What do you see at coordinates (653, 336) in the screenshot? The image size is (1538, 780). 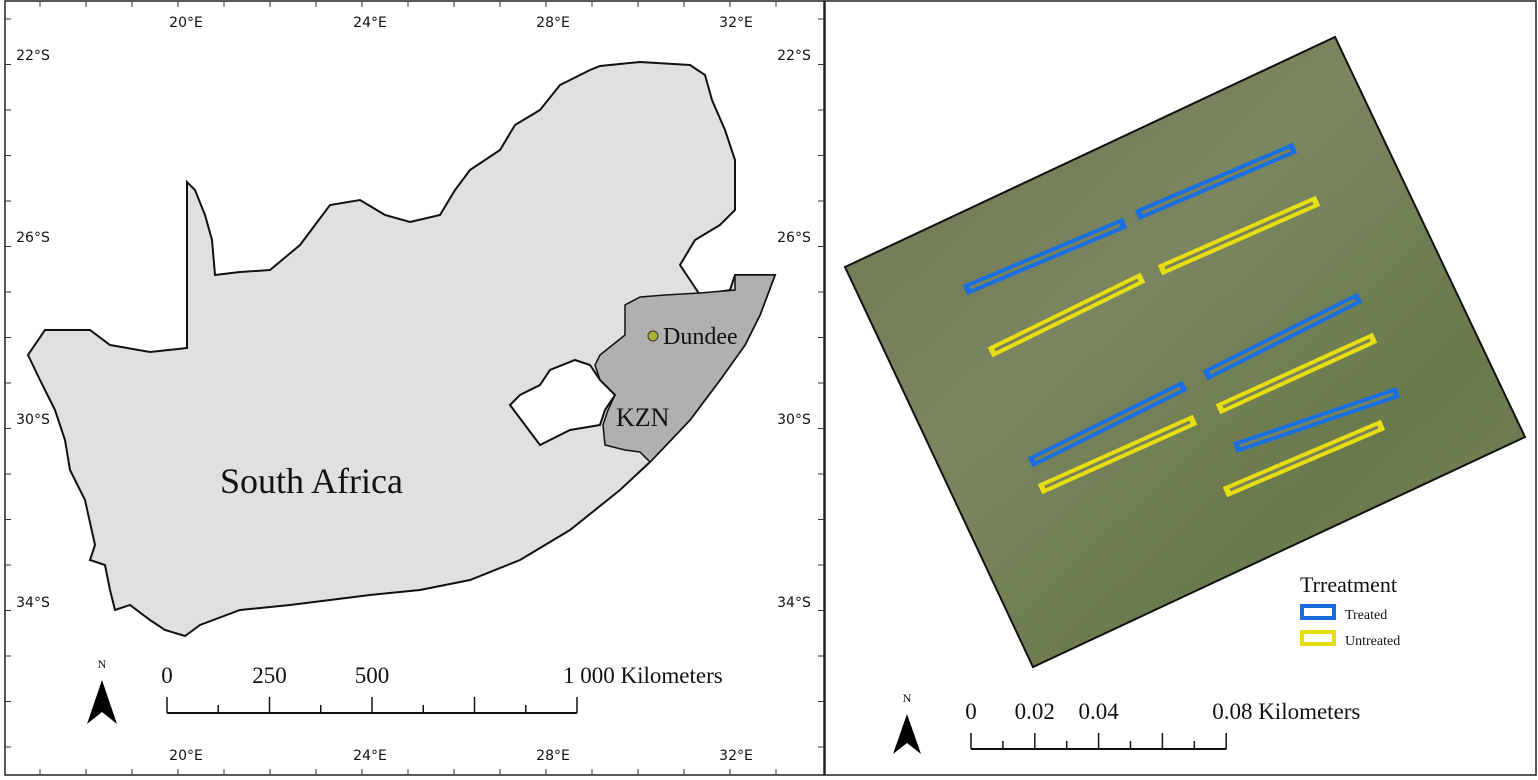 I see `dundee-point` at bounding box center [653, 336].